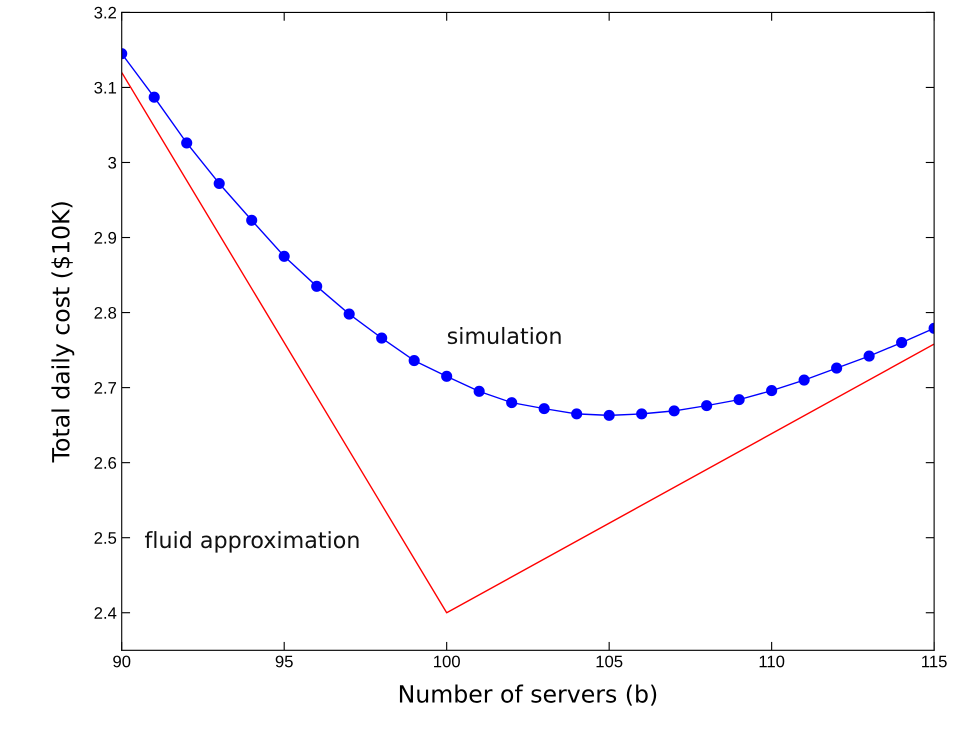 This screenshot has height=729, width=966. What do you see at coordinates (105, 388) in the screenshot?
I see `y-tick-label: 2.7` at bounding box center [105, 388].